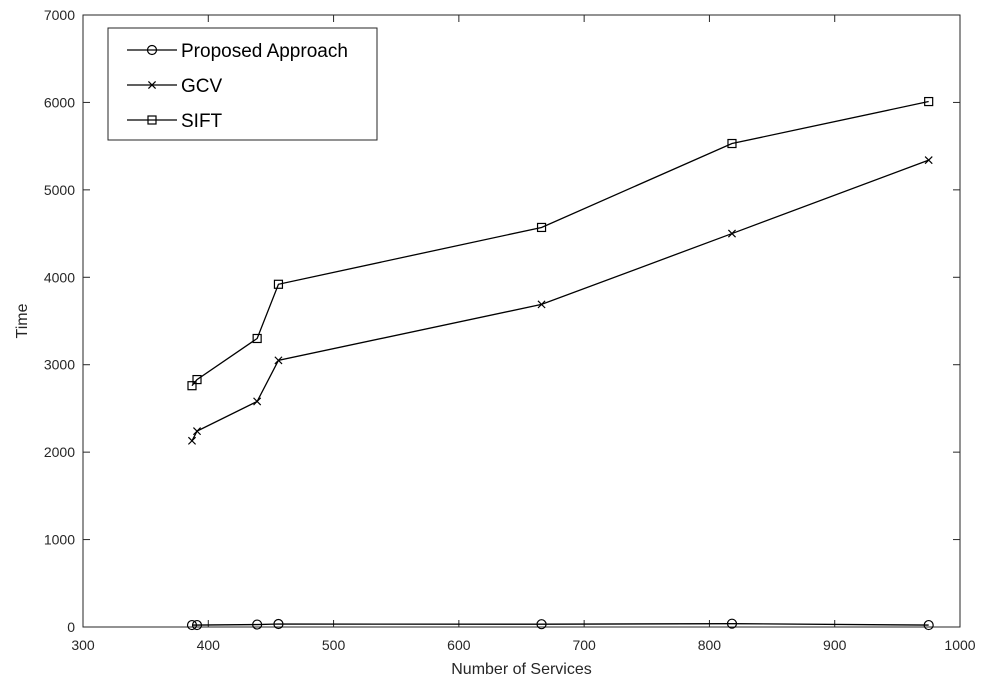 This screenshot has width=986, height=683. What do you see at coordinates (264, 51) in the screenshot?
I see `legend-label: Proposed Approach` at bounding box center [264, 51].